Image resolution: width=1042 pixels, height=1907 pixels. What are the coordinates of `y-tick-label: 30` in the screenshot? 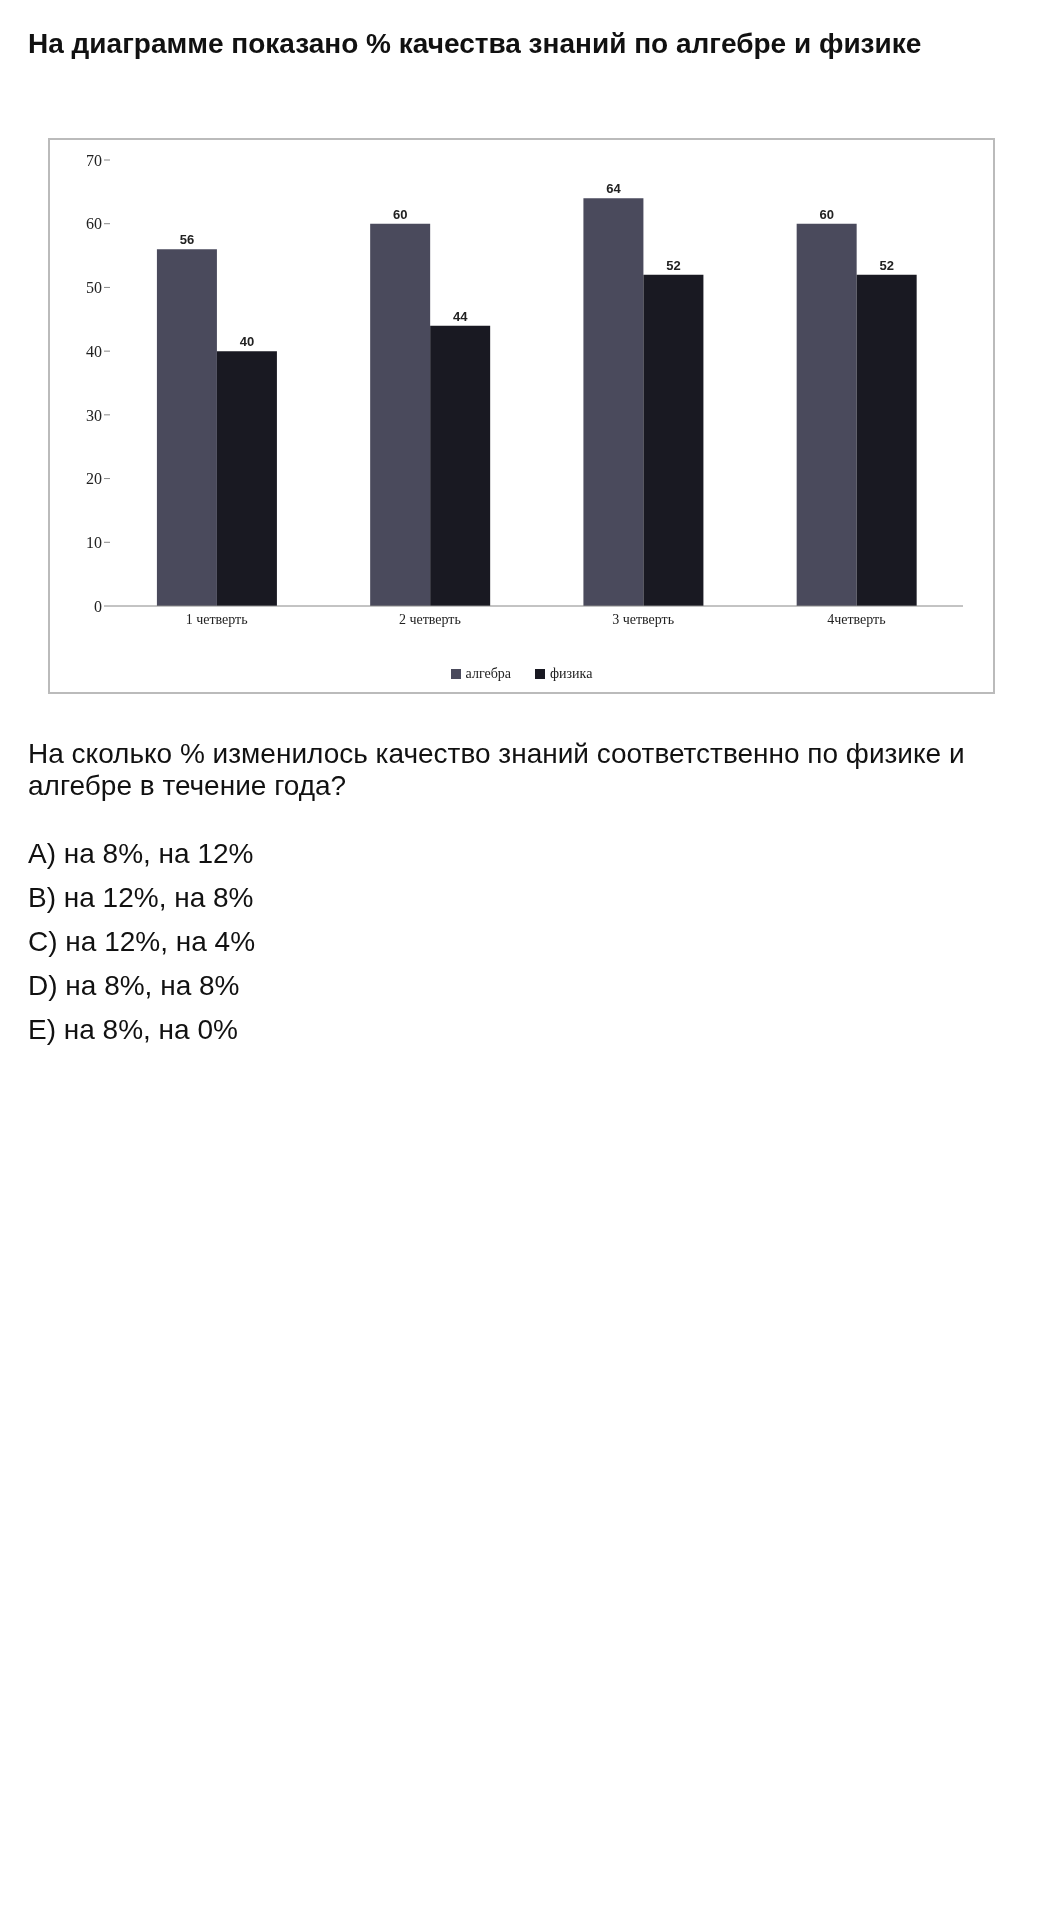 It's located at (94, 415).